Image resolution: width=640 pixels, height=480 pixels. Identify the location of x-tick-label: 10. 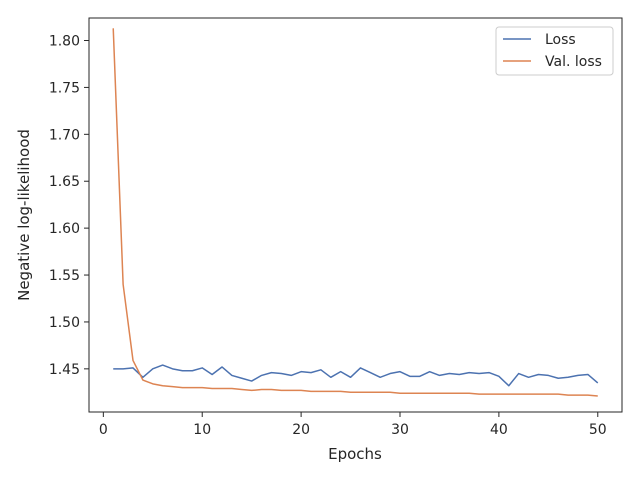
(202, 430).